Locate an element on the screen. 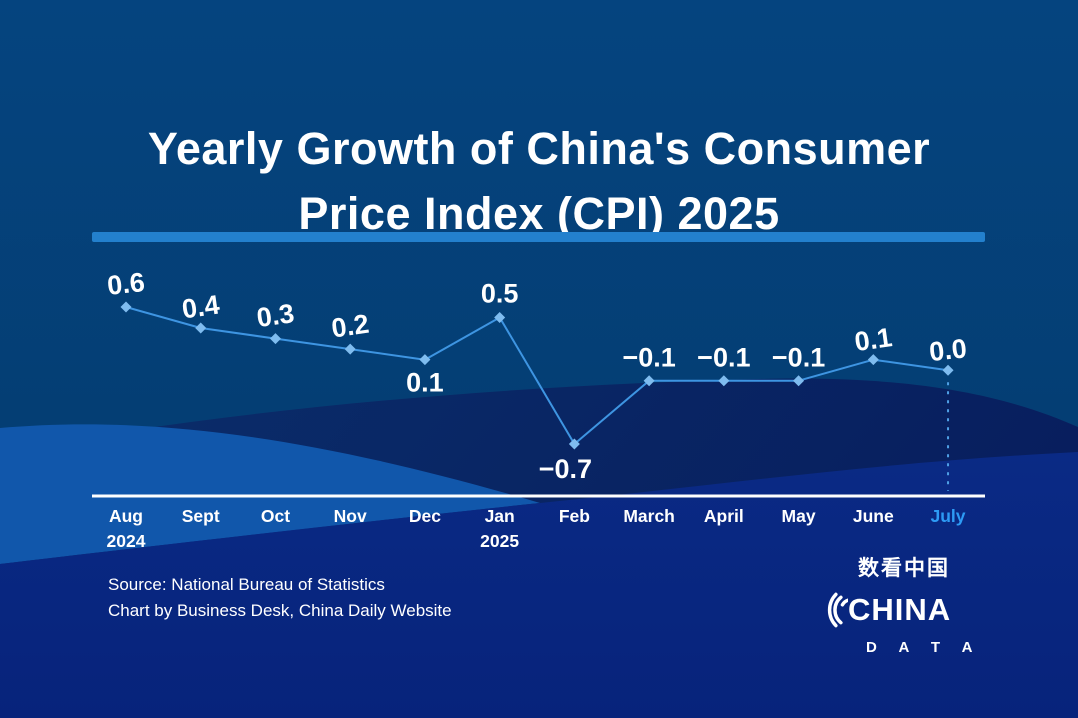 The height and width of the screenshot is (718, 1078). x-tick-may: May is located at coordinates (799, 516).